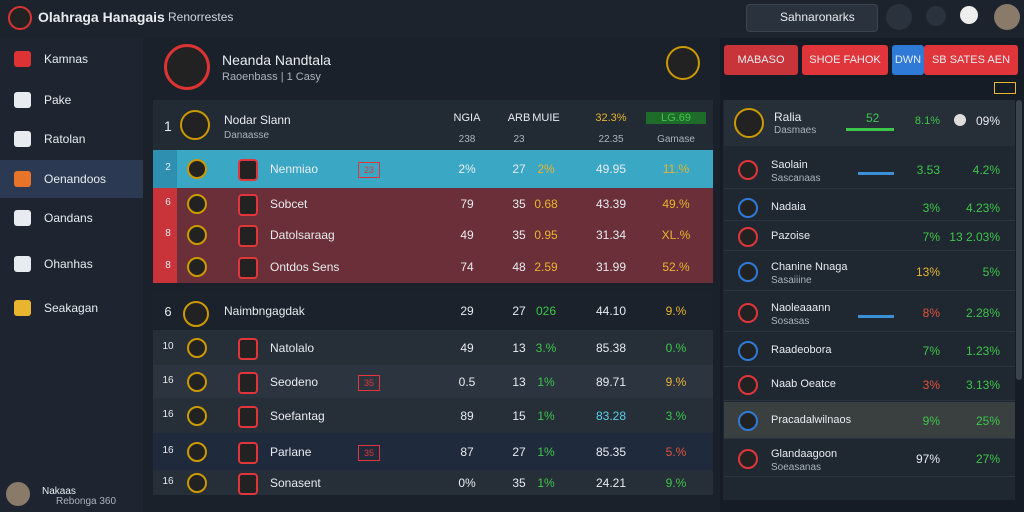  I want to click on emblem, so click(683, 63).